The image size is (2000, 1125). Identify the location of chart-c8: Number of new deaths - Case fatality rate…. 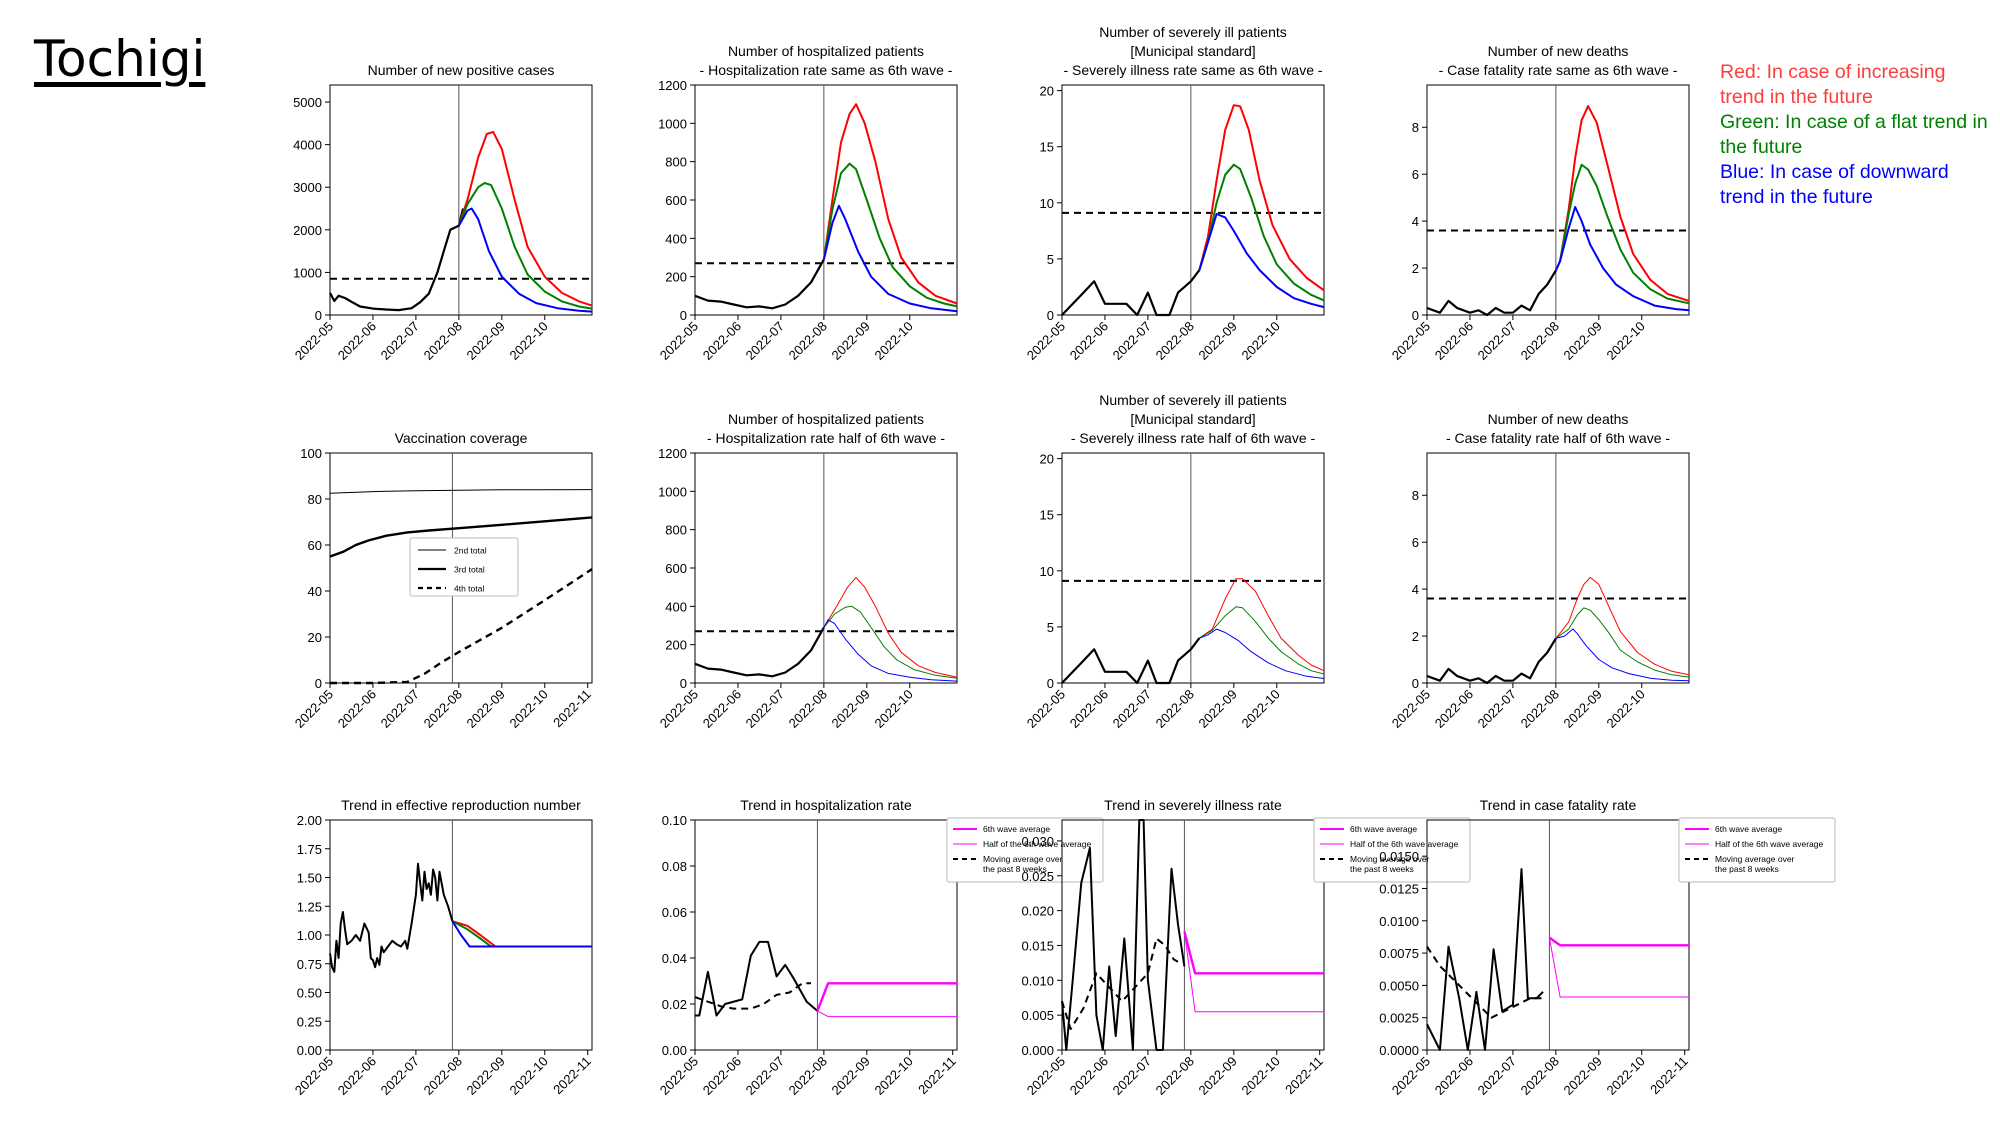
(1539, 571).